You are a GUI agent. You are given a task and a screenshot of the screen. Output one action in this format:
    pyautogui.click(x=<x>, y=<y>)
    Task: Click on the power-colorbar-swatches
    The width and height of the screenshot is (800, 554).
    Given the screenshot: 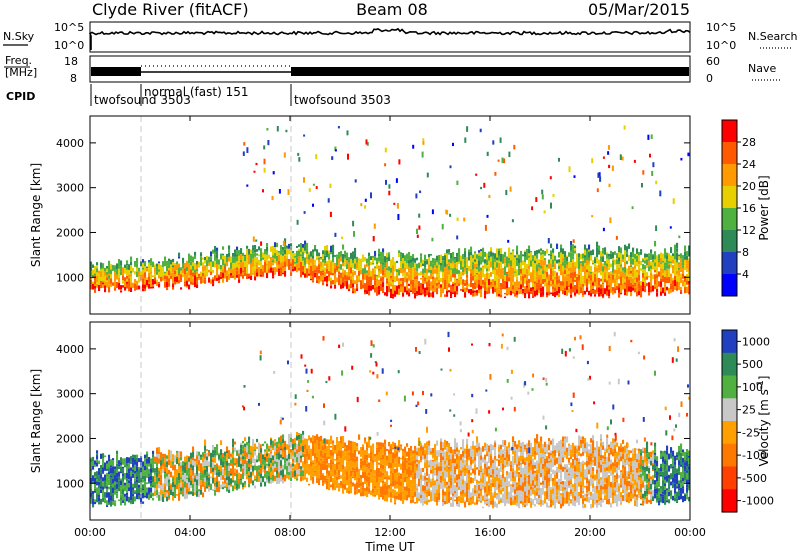 What is the action you would take?
    pyautogui.click(x=729, y=208)
    